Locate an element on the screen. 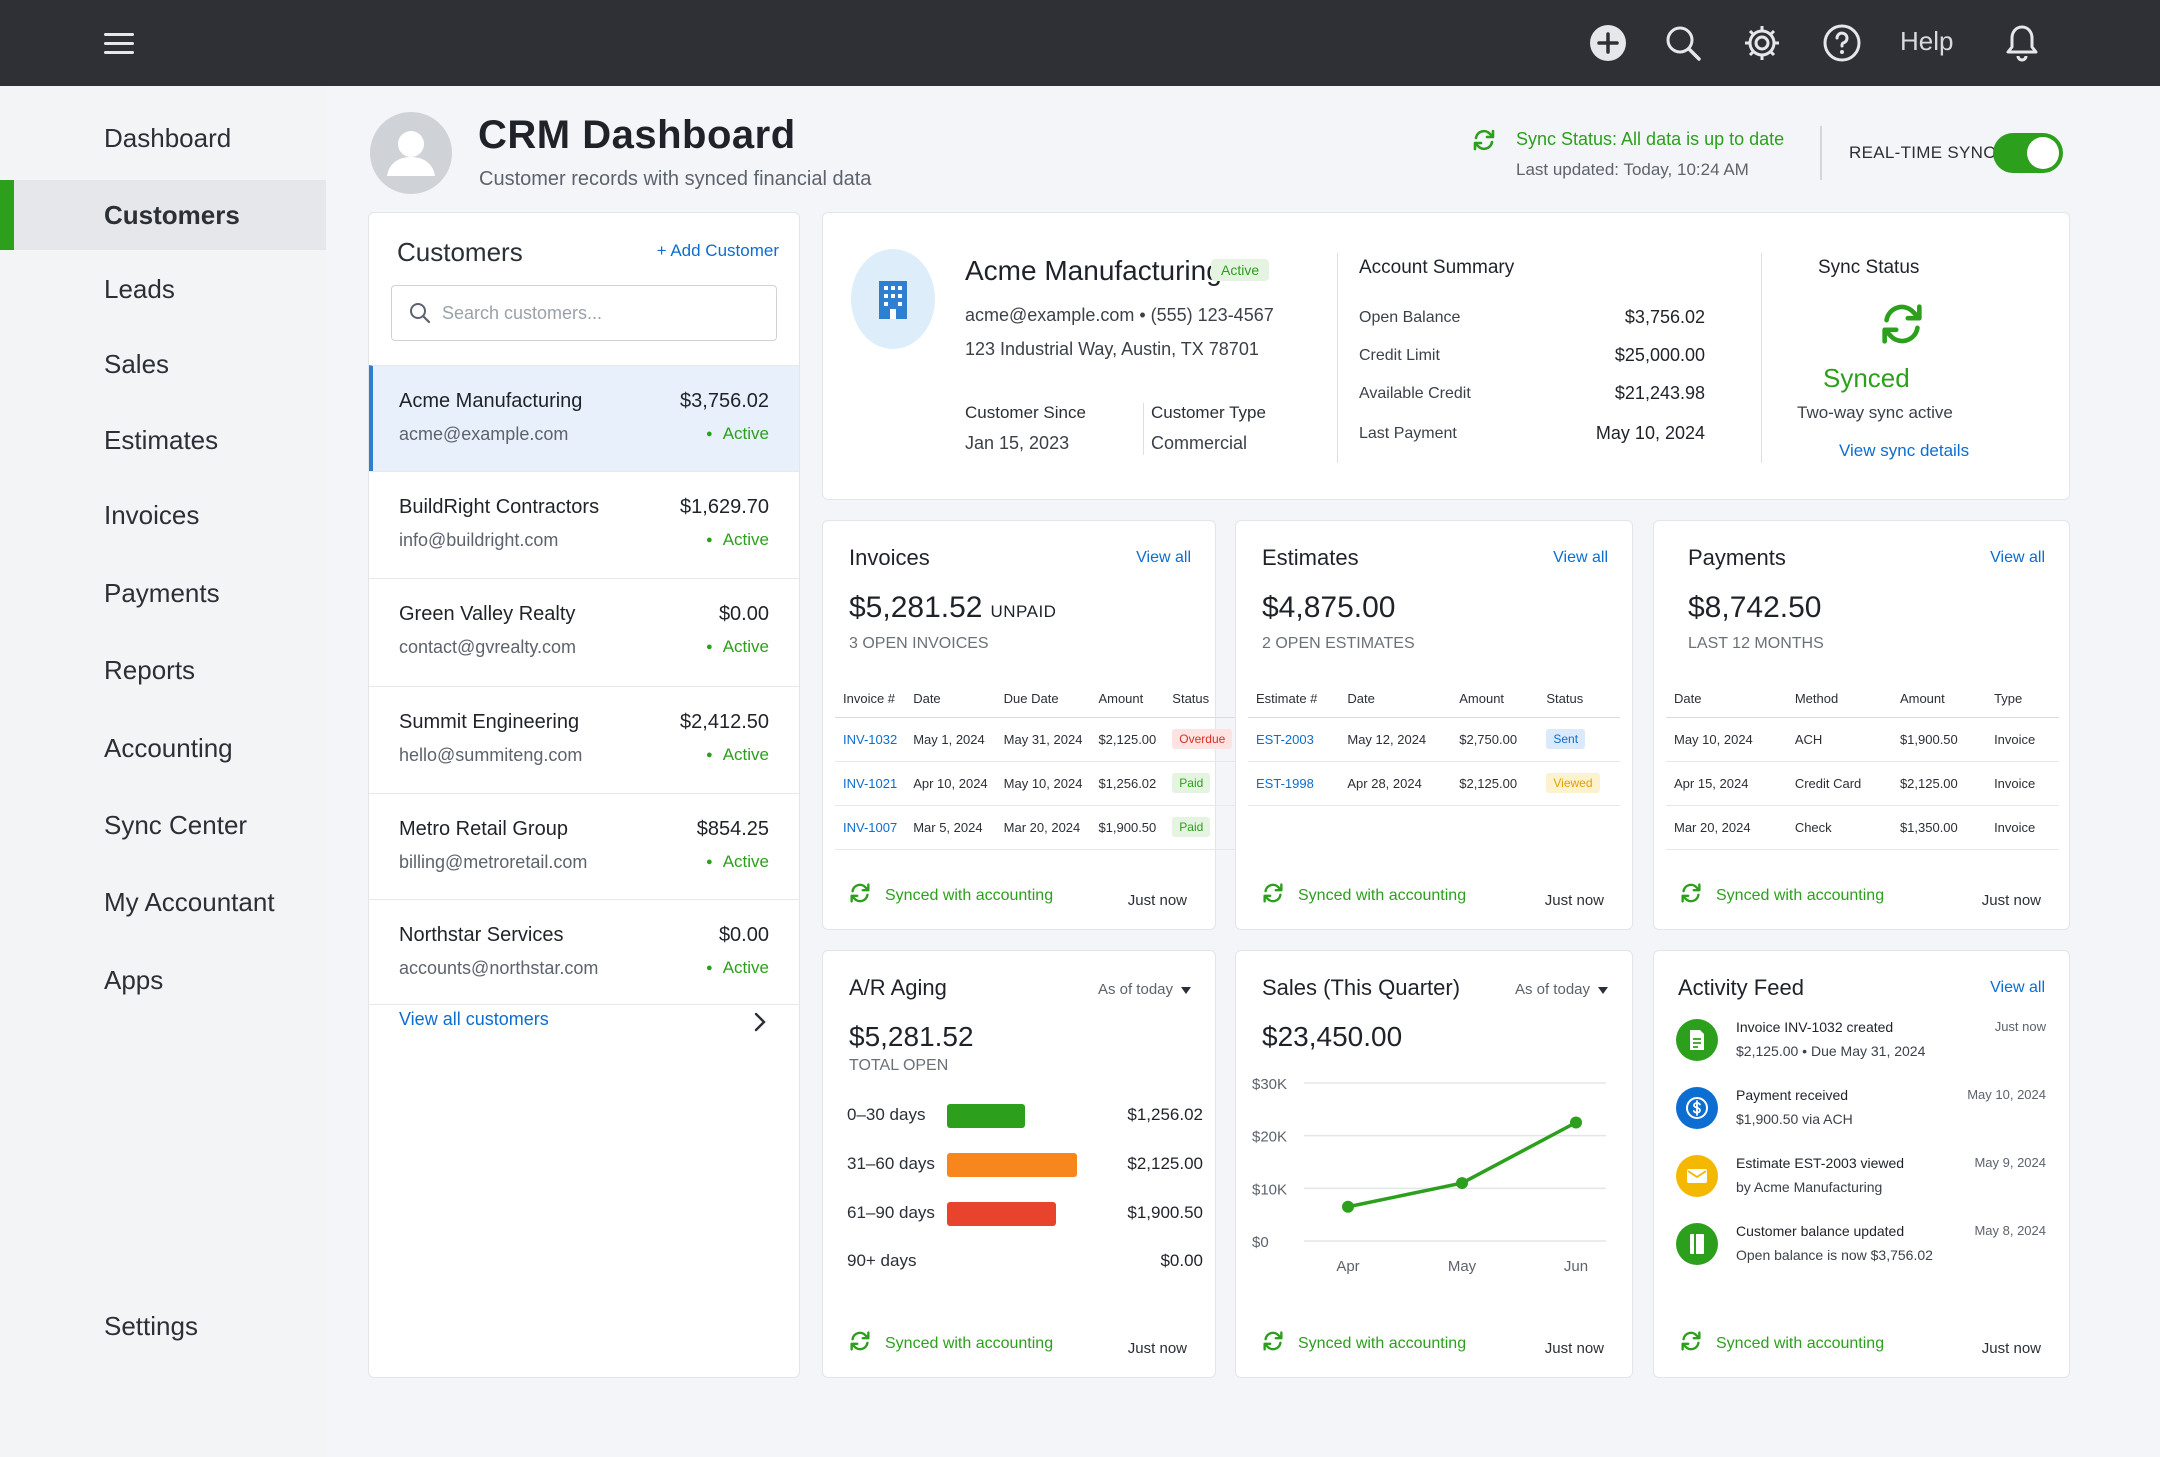 This screenshot has width=2160, height=1457. table-row: Mar 20, 2024 Check $1,350.00 Invoice is located at coordinates (1862, 827).